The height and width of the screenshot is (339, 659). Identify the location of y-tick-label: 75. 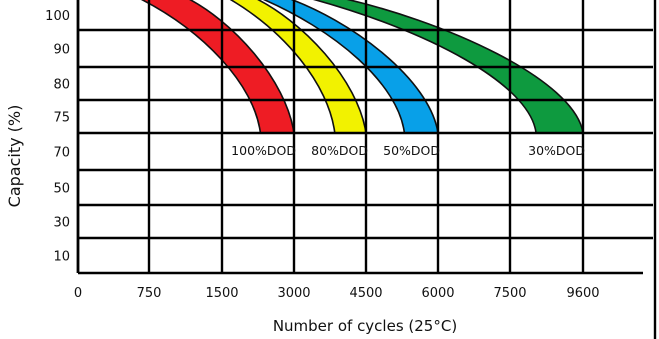
(61, 118).